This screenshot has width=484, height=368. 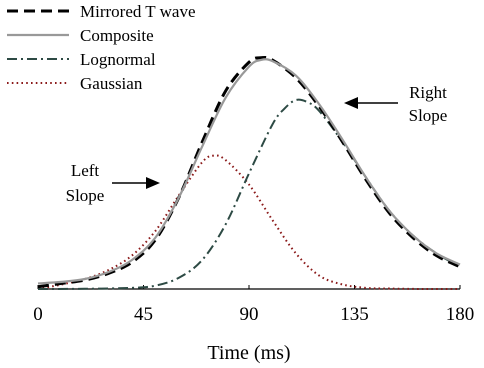 I want to click on x-tick-label: 180, so click(x=460, y=314).